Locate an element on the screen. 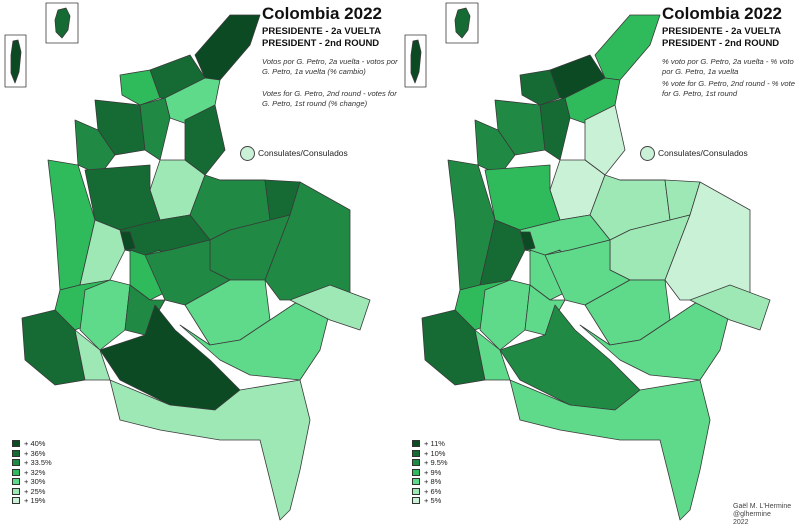 The width and height of the screenshot is (800, 529). legend-label: + 5% is located at coordinates (433, 501).